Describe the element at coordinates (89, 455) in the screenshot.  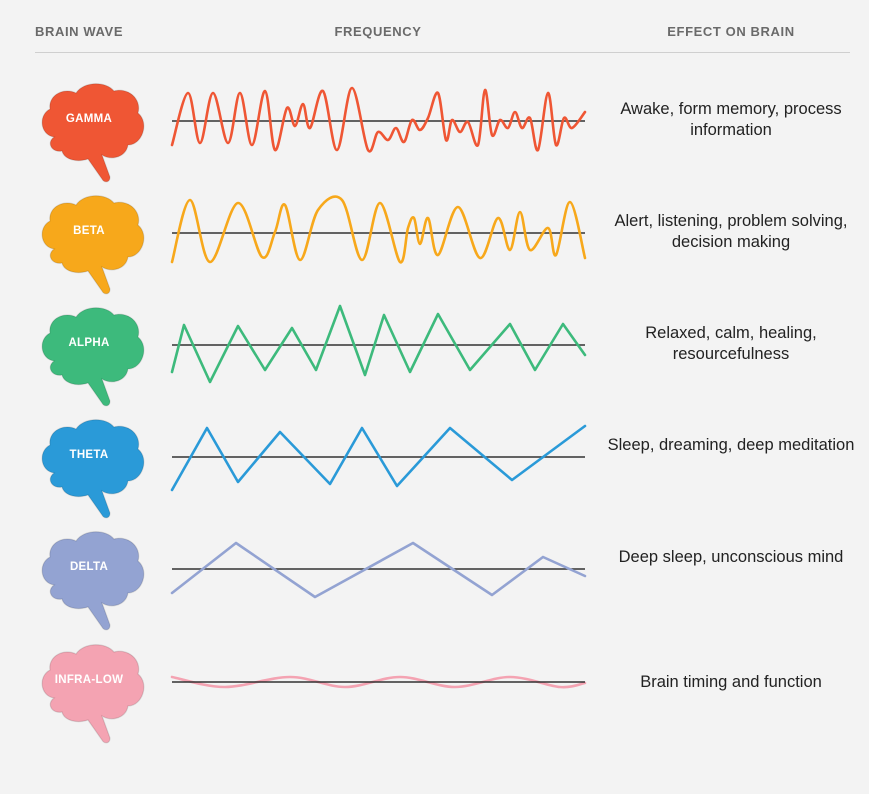
I see `brain-wave-label: THETA` at that location.